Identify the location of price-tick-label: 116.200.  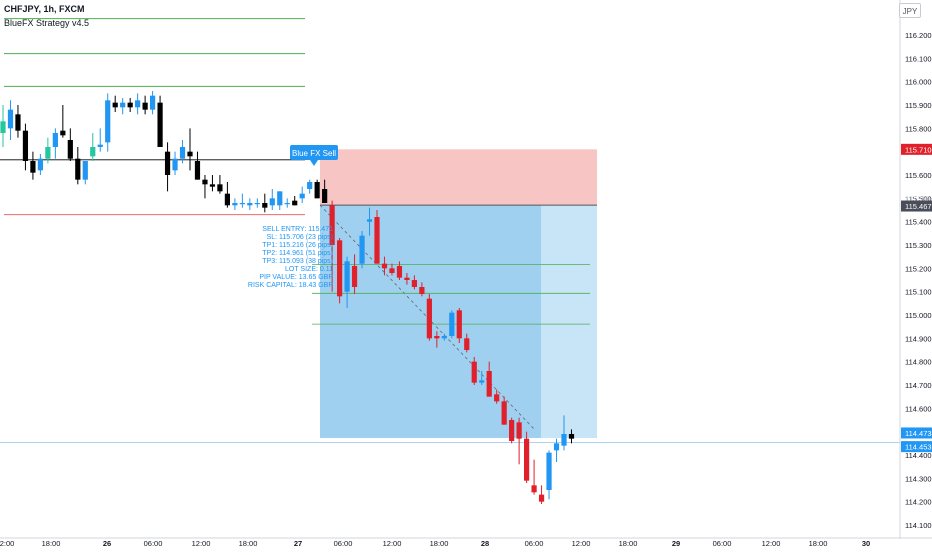
(918, 35).